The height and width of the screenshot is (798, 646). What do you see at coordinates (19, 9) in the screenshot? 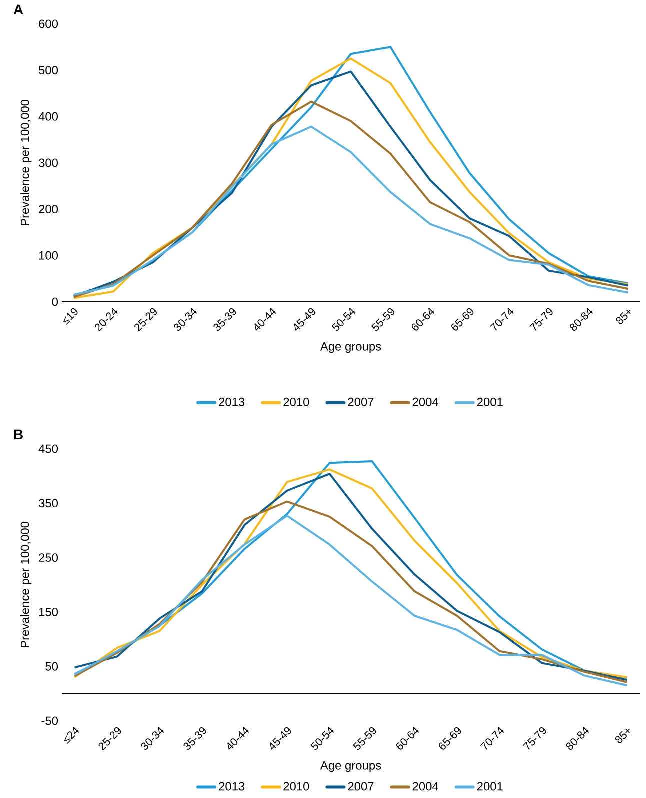
I see `chart-title: A` at bounding box center [19, 9].